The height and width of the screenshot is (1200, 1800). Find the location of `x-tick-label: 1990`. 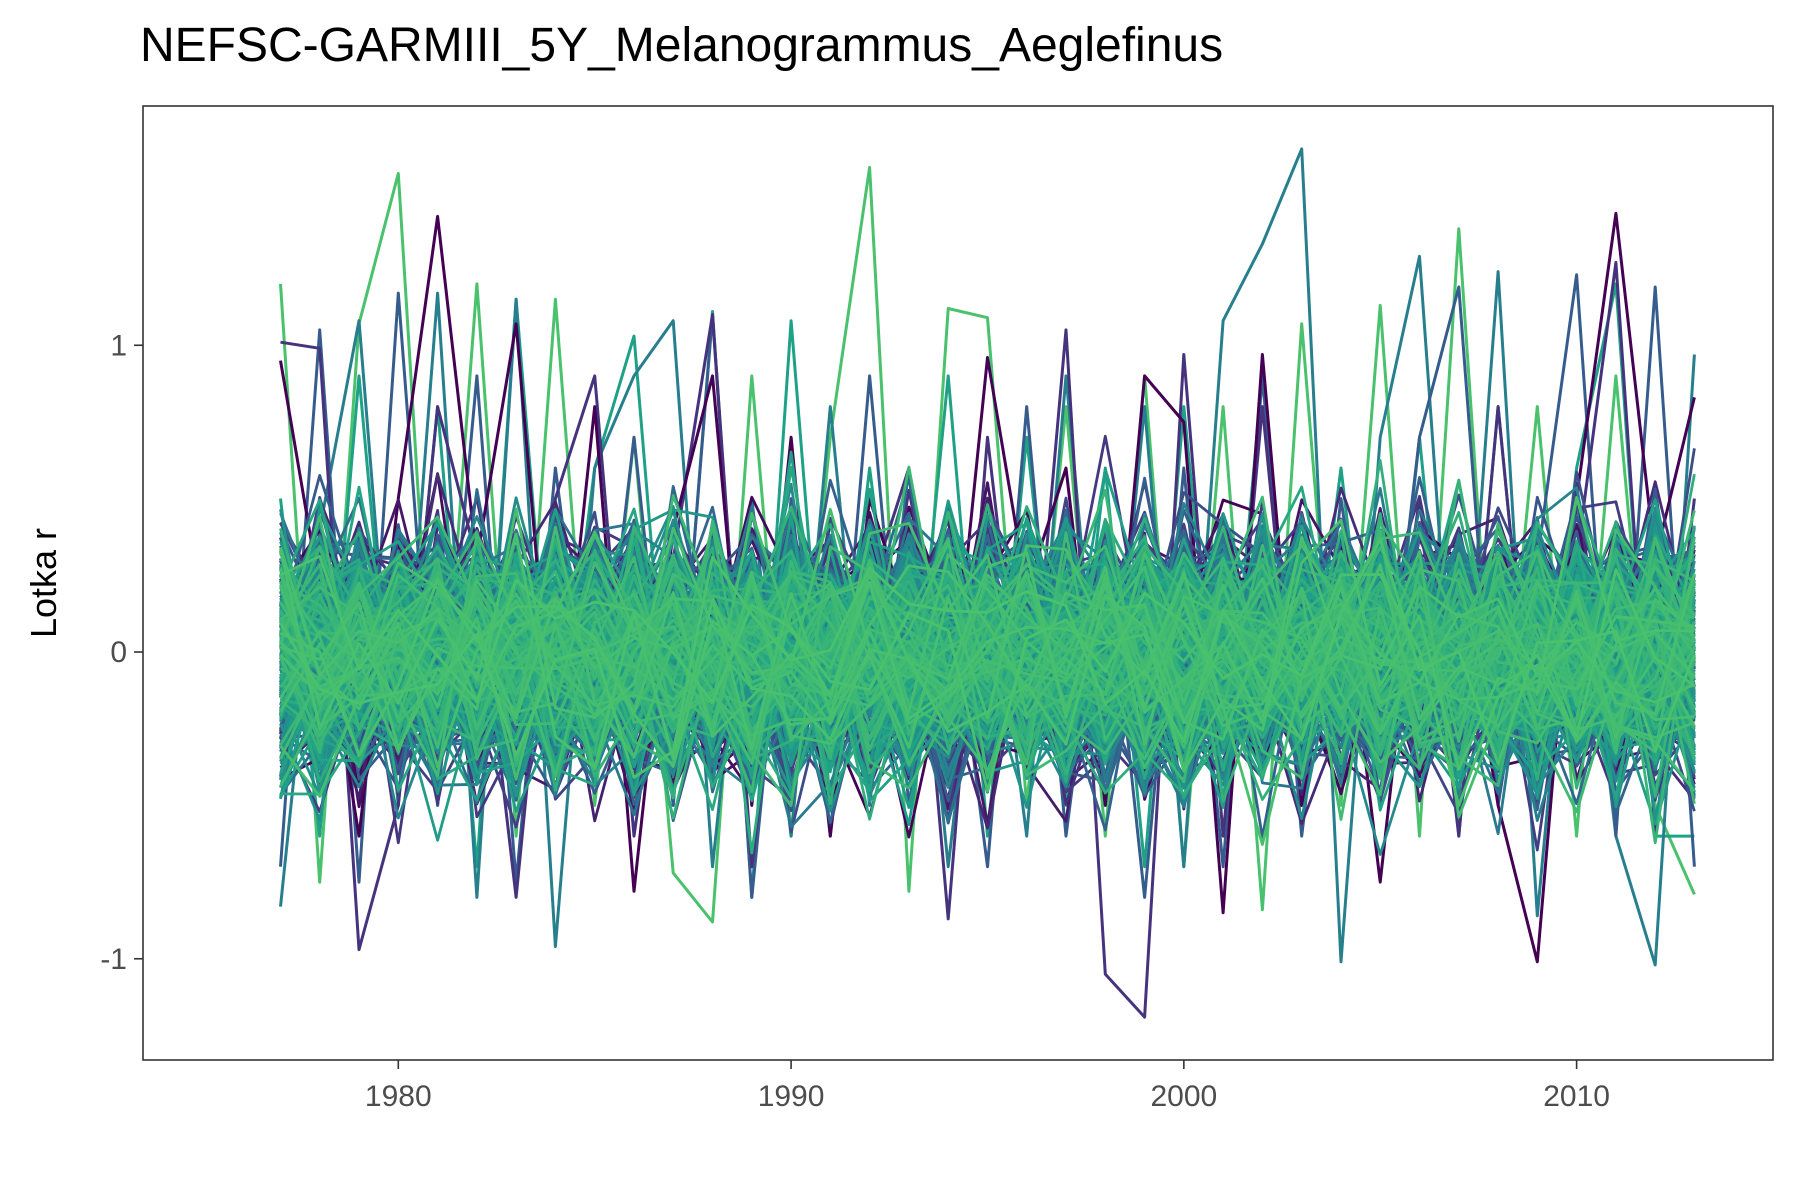

x-tick-label: 1990 is located at coordinates (791, 1096).